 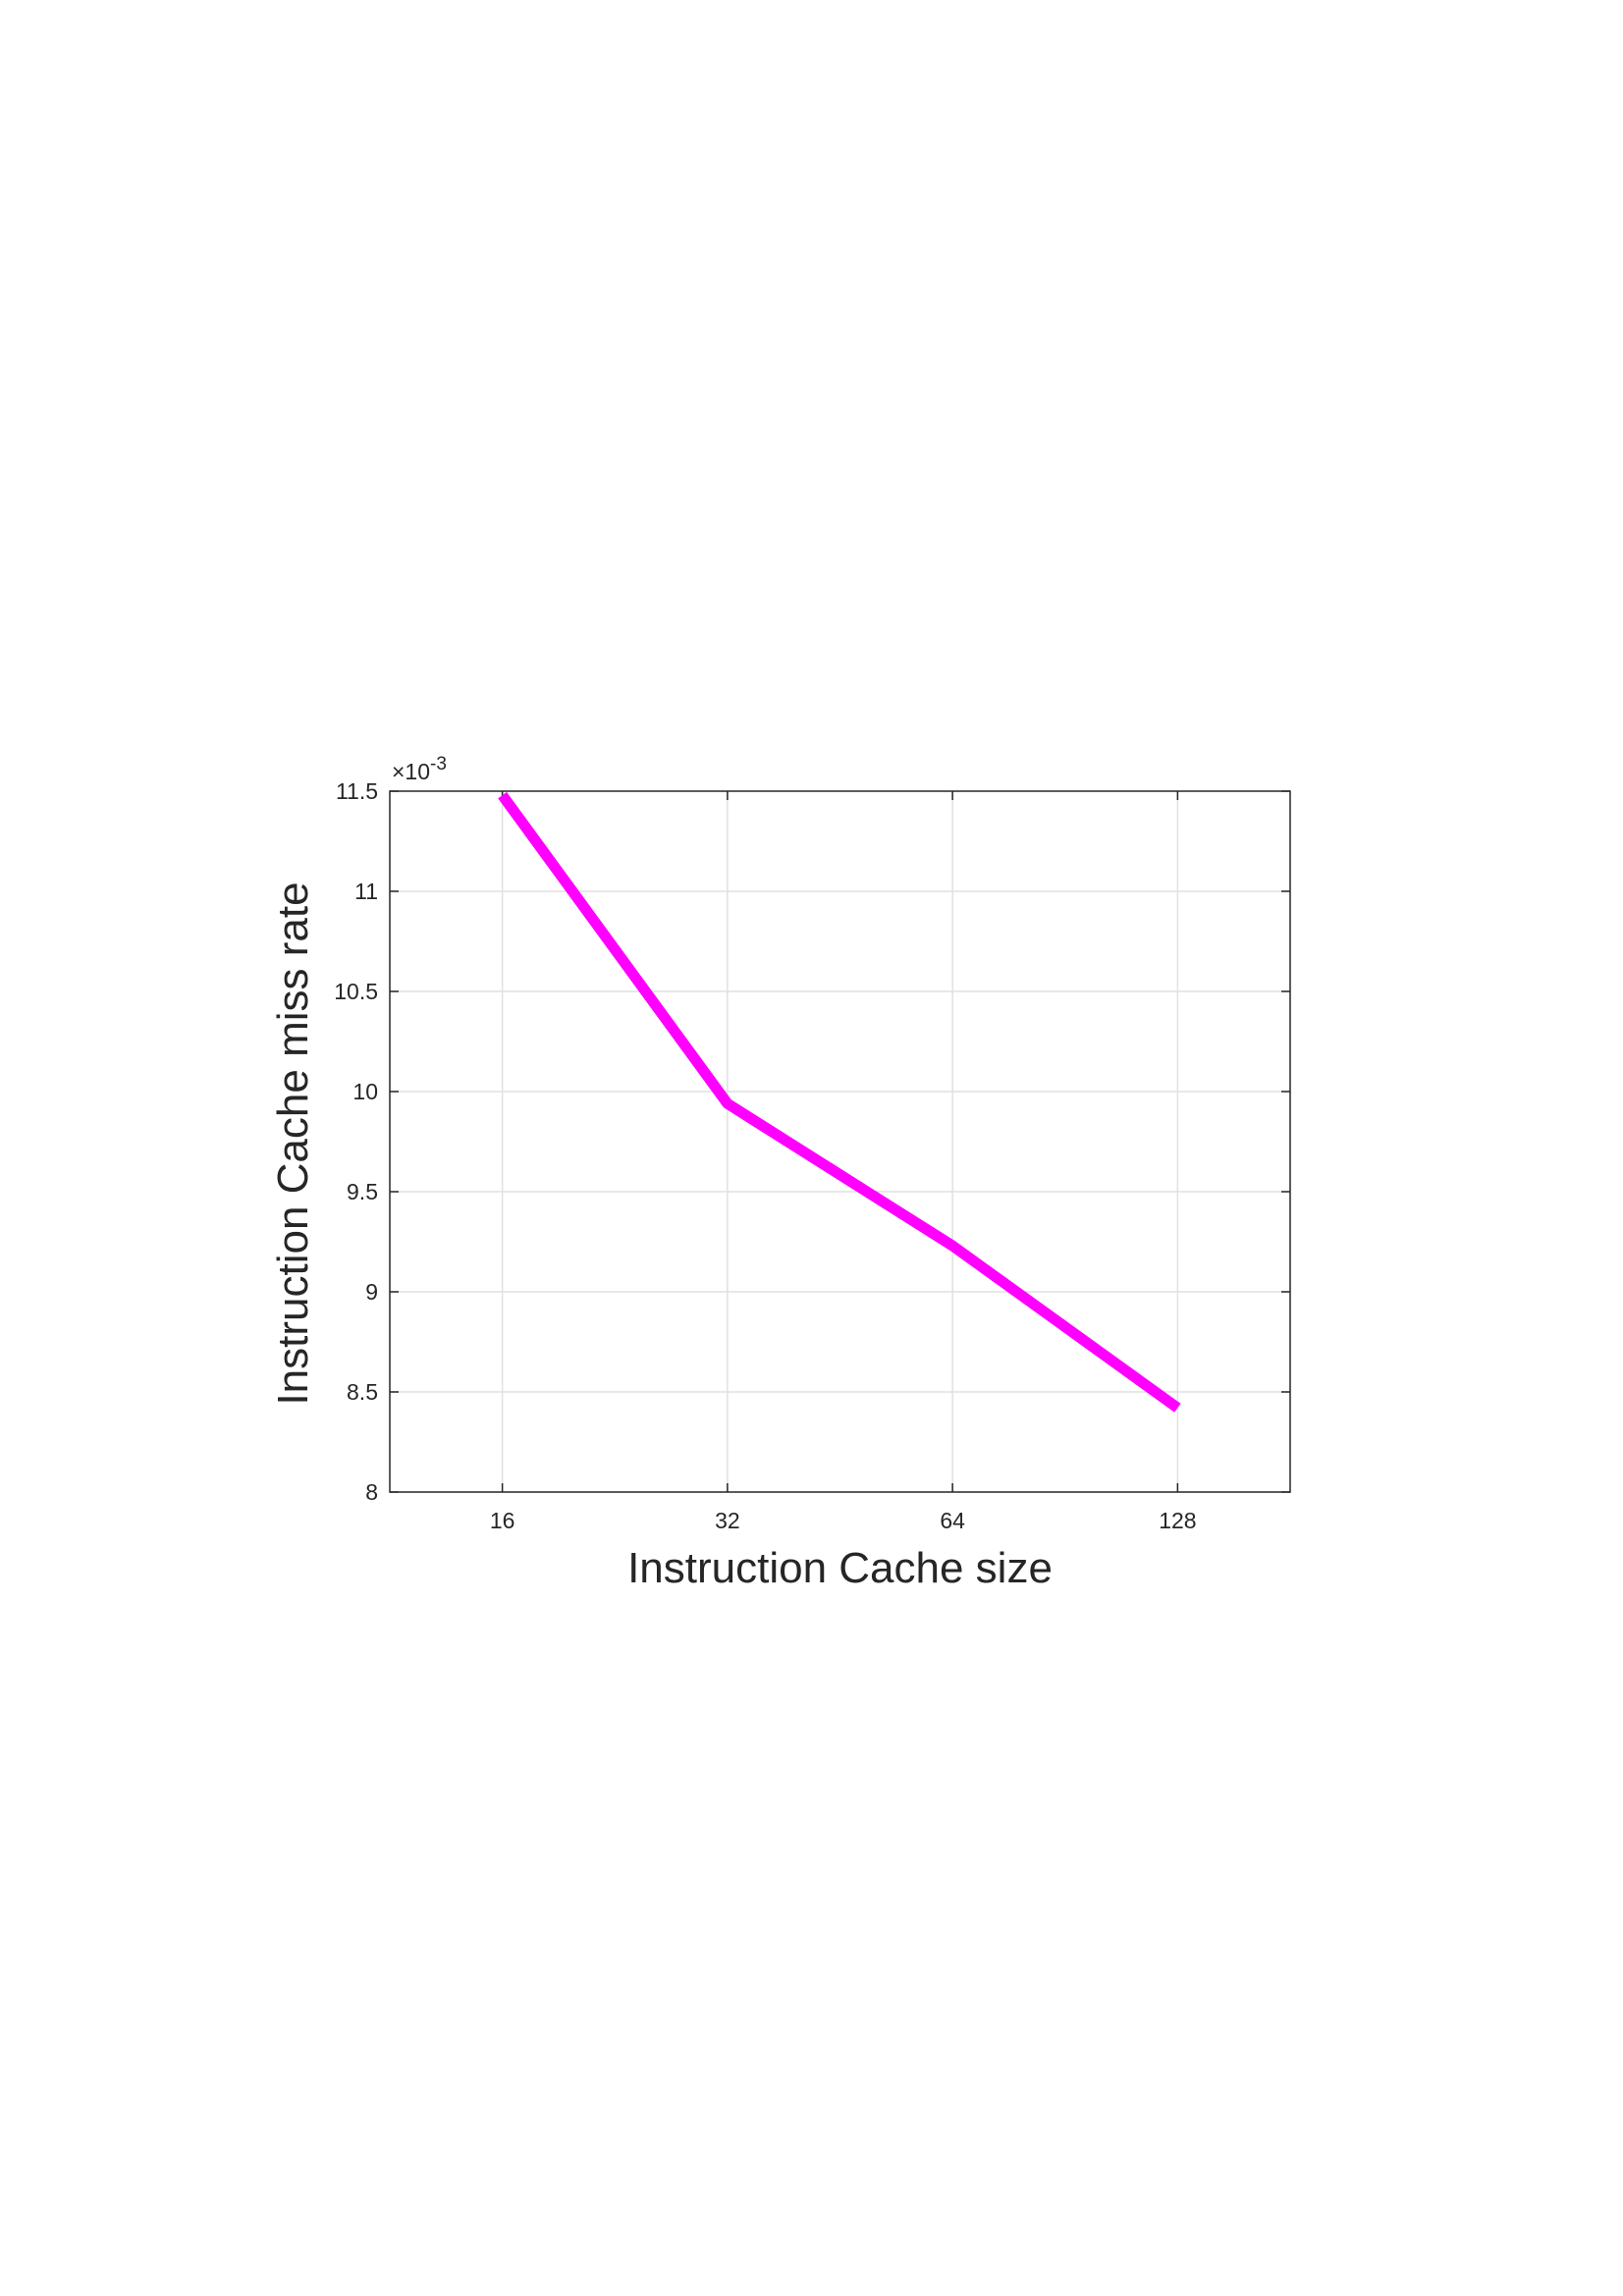 I want to click on x-tick-label: 64, so click(x=952, y=1520).